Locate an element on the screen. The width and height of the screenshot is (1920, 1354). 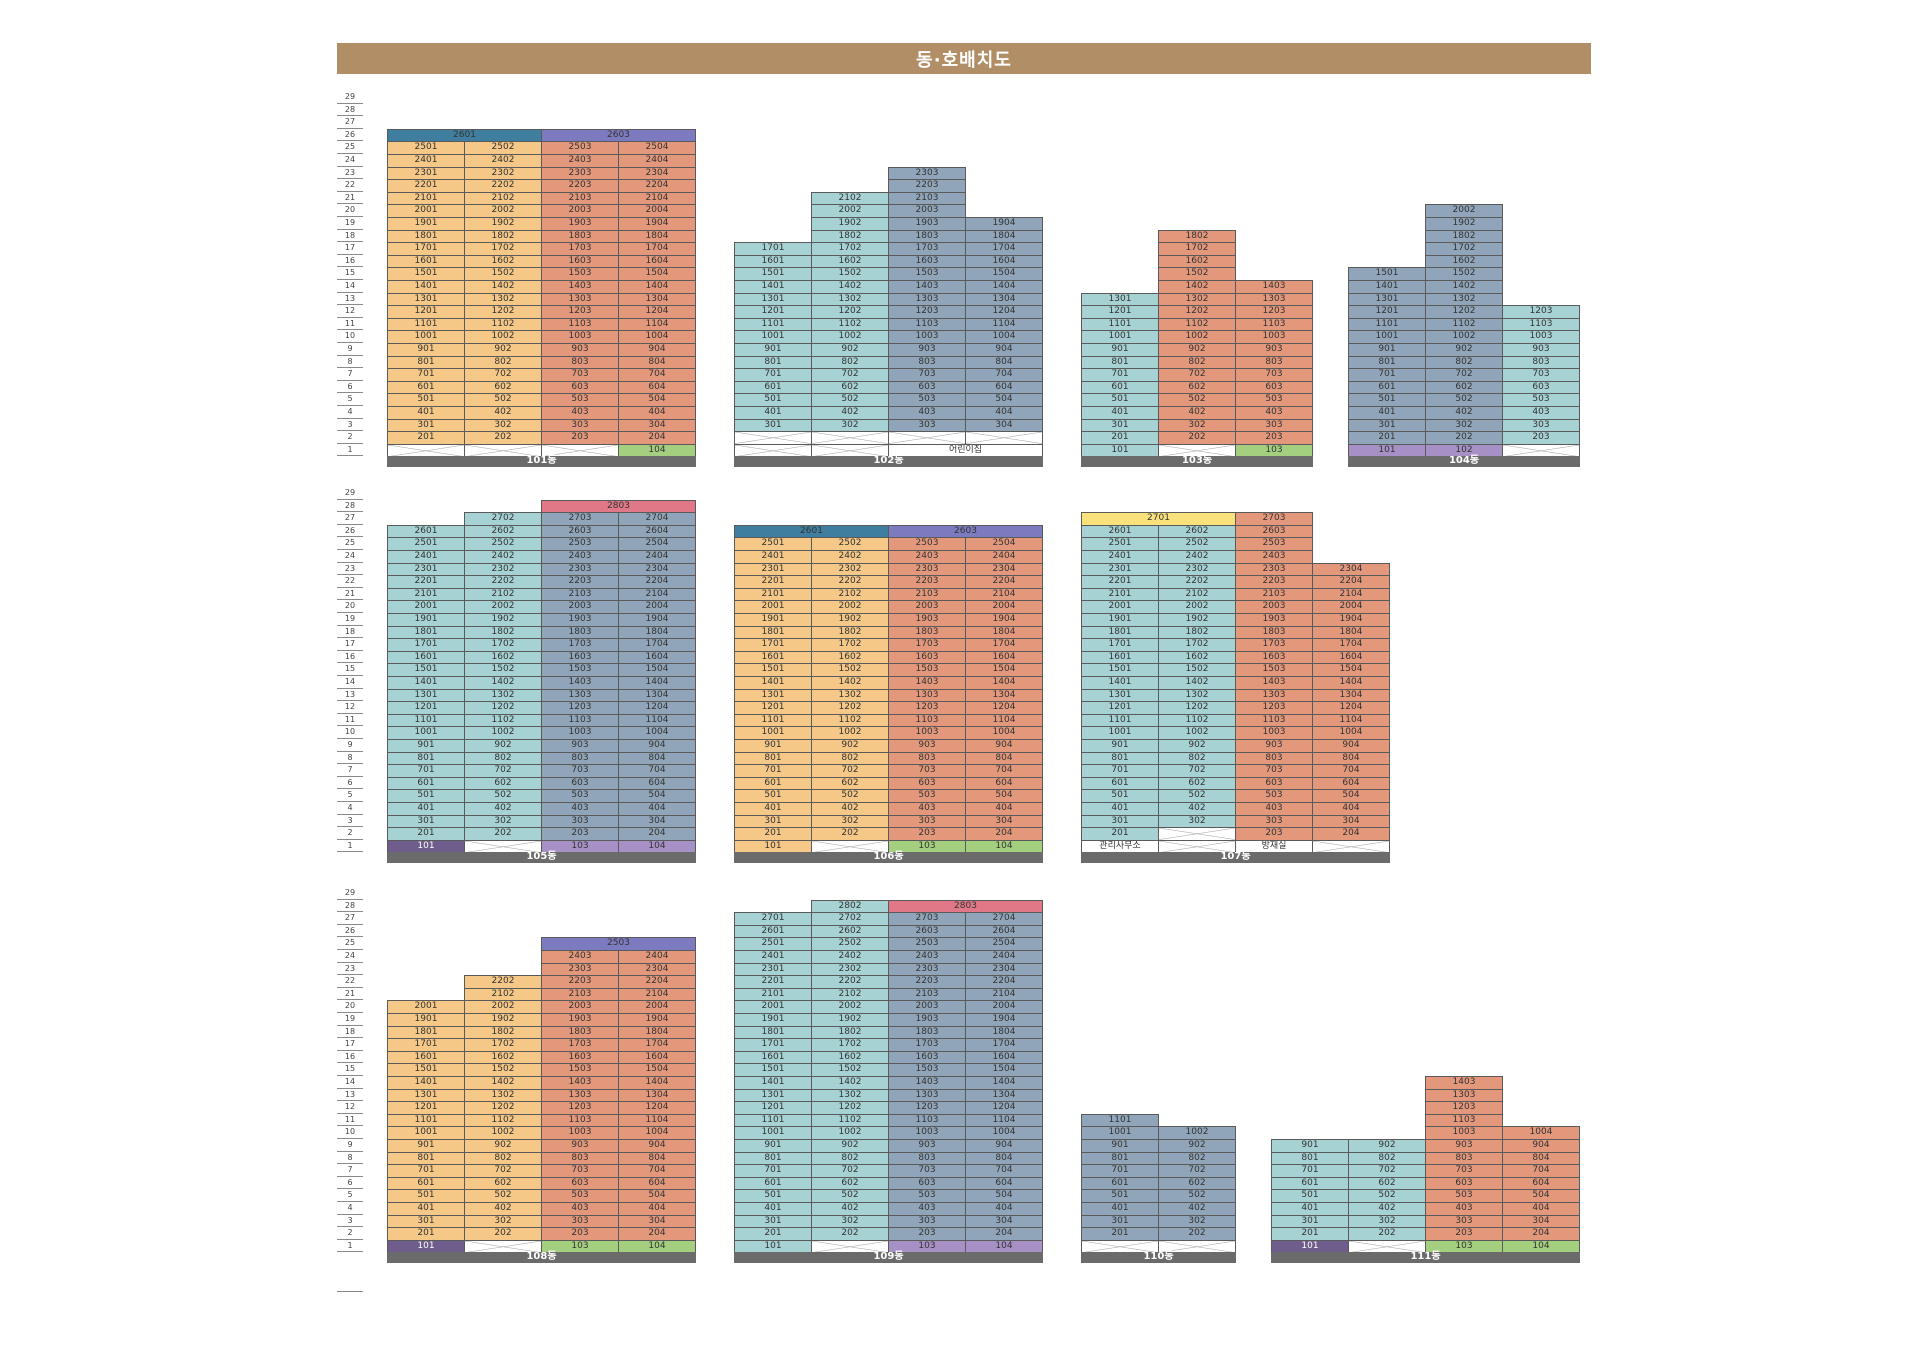
unit-cell: 1902 is located at coordinates (503, 620).